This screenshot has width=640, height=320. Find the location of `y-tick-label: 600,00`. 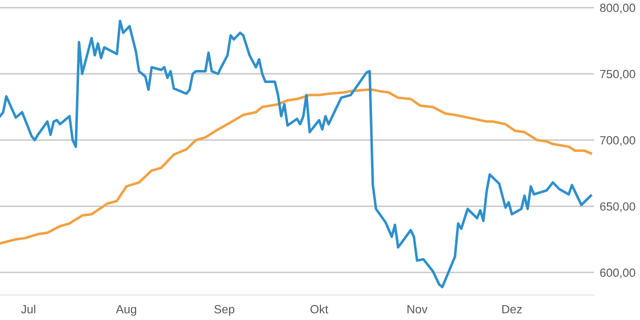

y-tick-label: 600,00 is located at coordinates (618, 273).